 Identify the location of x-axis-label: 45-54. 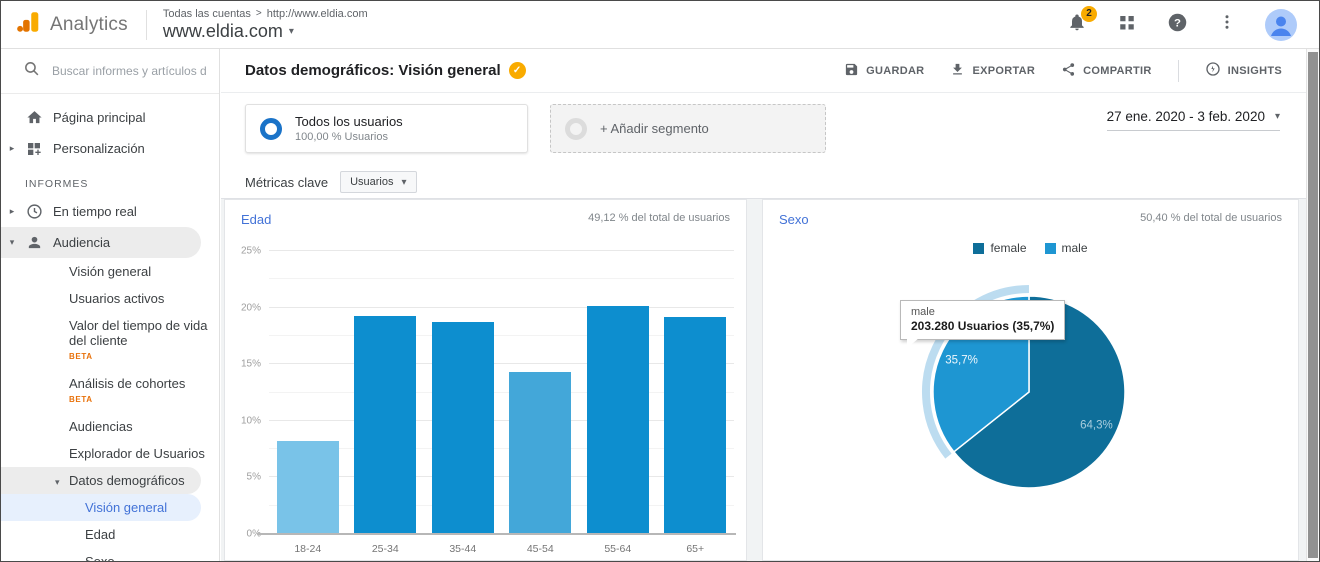
(540, 549).